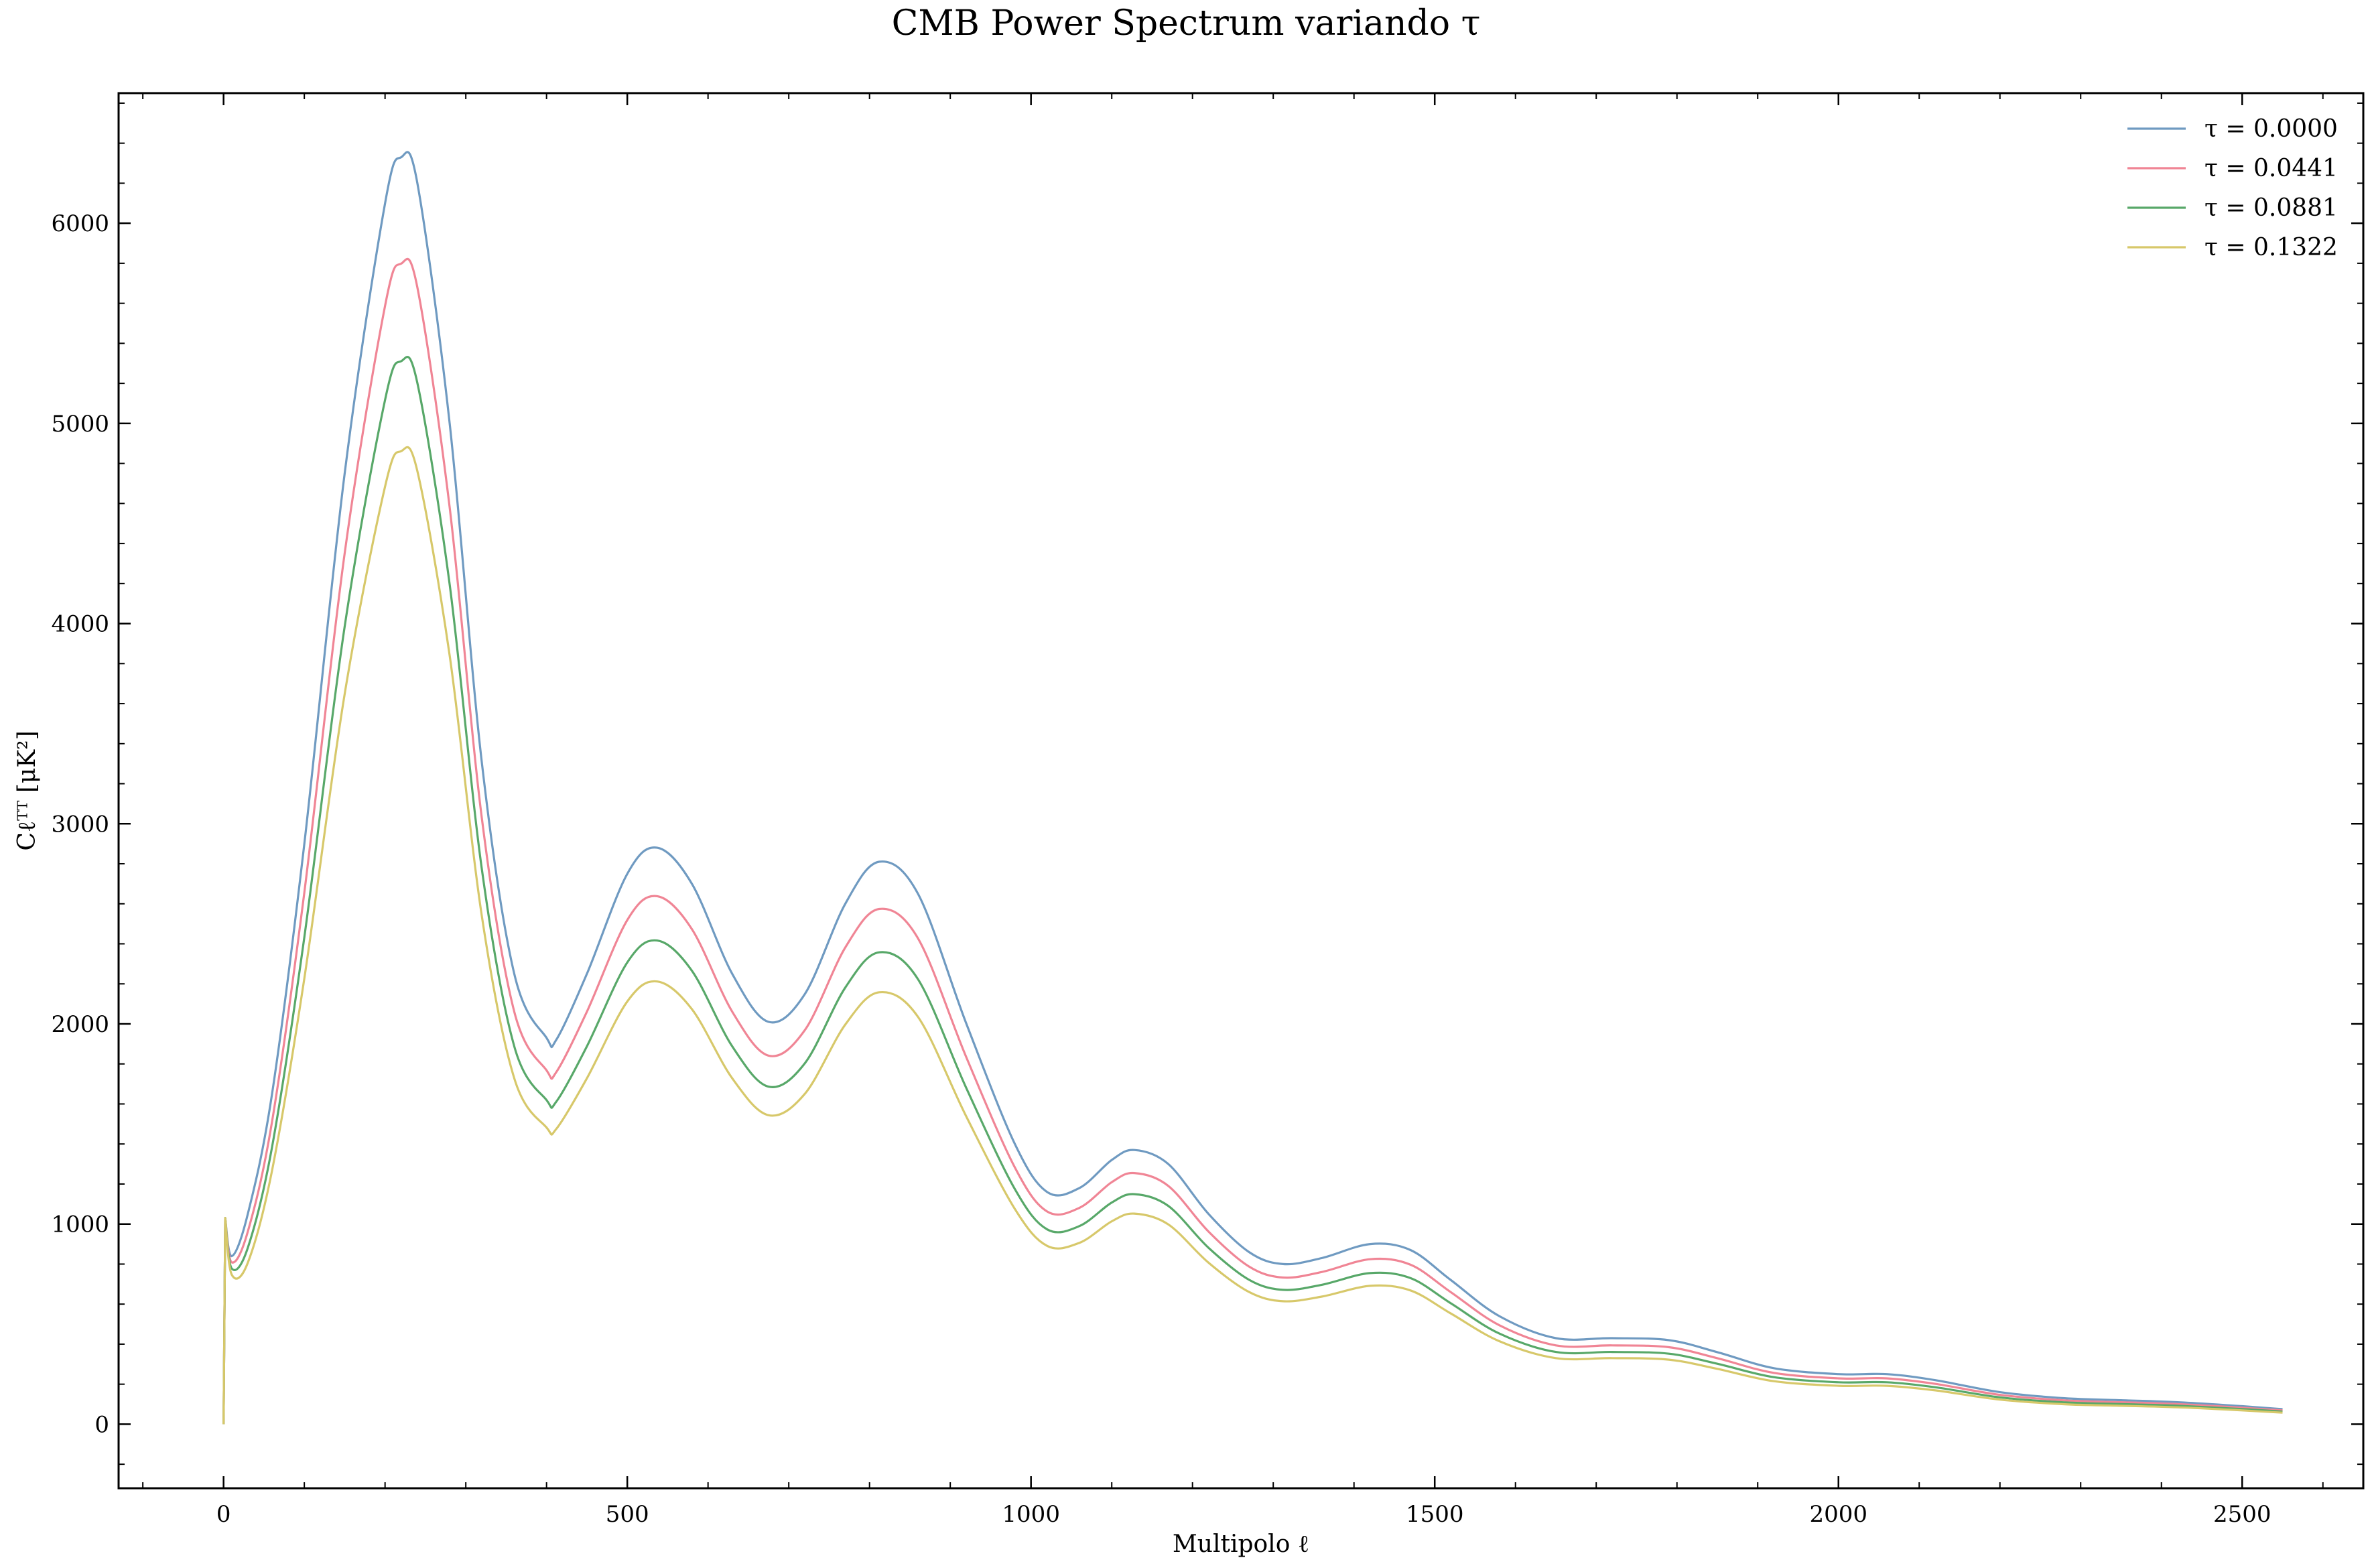  I want to click on y-tick-label: 3000, so click(80, 824).